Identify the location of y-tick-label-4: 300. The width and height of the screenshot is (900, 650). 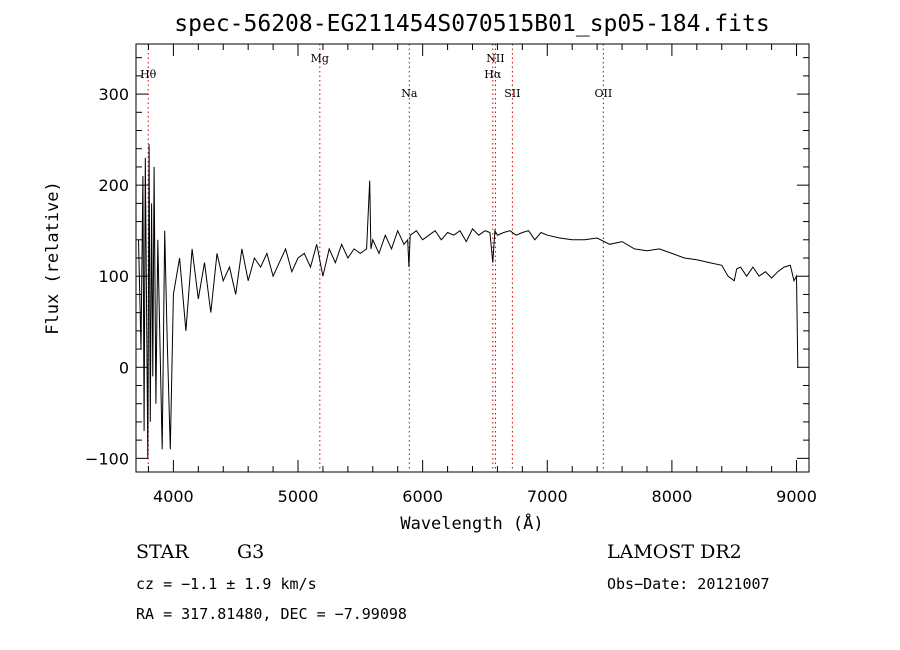
(113, 94).